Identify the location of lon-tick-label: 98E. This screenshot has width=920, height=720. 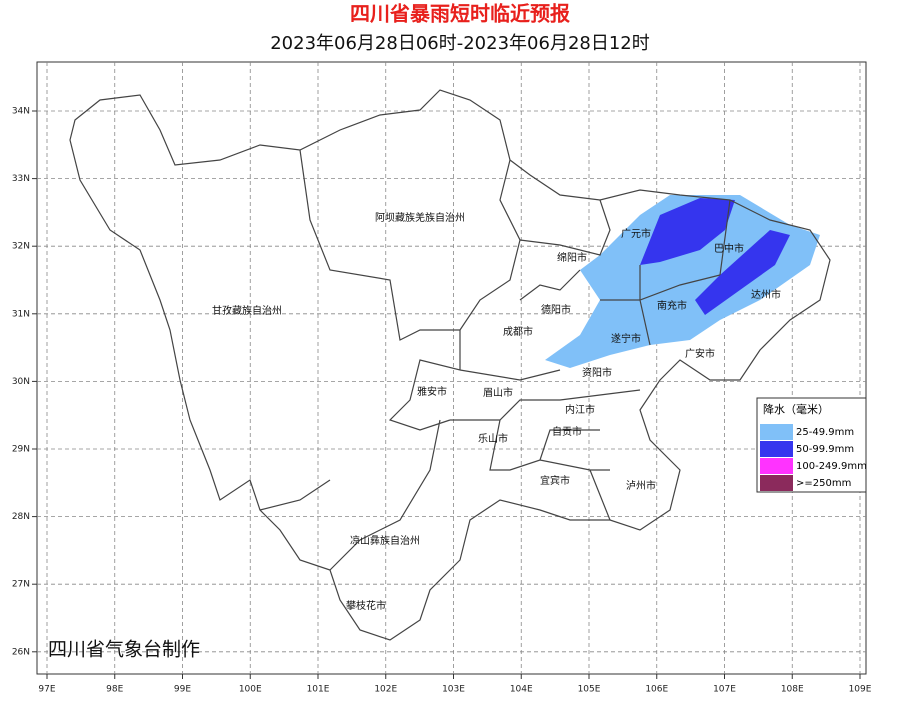
(114, 690).